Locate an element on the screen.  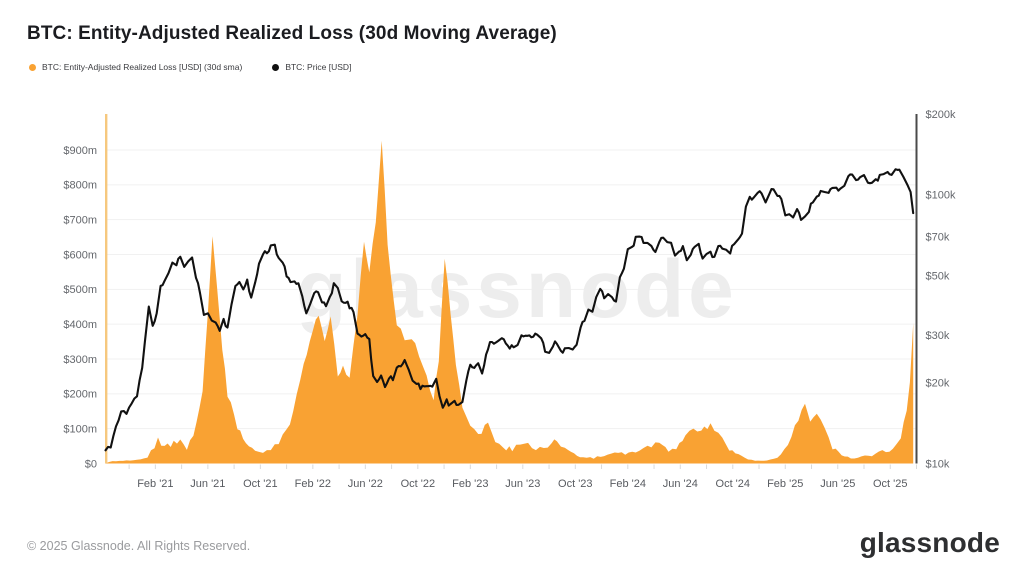
x-axis-label: Jun '23 is located at coordinates (522, 484).